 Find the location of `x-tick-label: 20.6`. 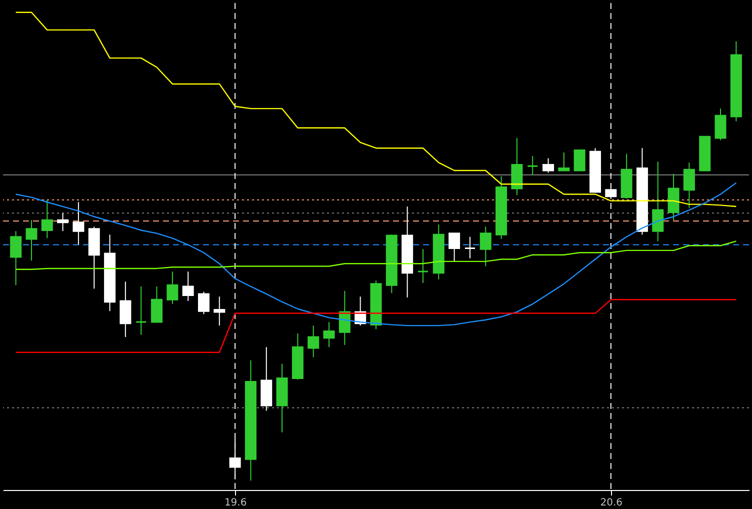

x-tick-label: 20.6 is located at coordinates (611, 503).